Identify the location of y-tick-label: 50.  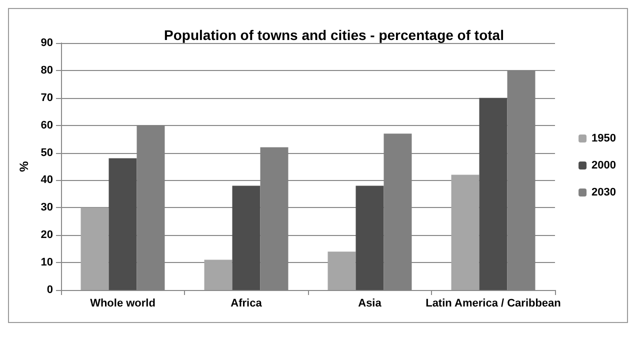
(46, 152).